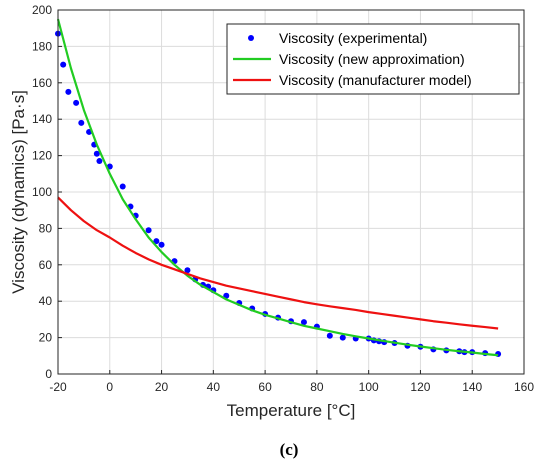 The width and height of the screenshot is (550, 467). I want to click on x-tick-label: 140, so click(472, 387).